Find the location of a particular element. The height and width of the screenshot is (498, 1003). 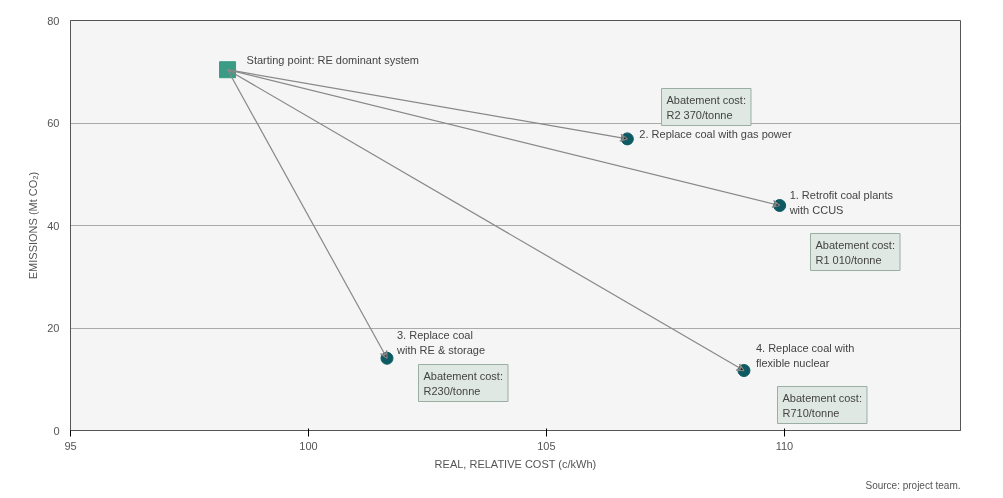

annotation: 4. Replace coal with flexible nuclear is located at coordinates (805, 355).